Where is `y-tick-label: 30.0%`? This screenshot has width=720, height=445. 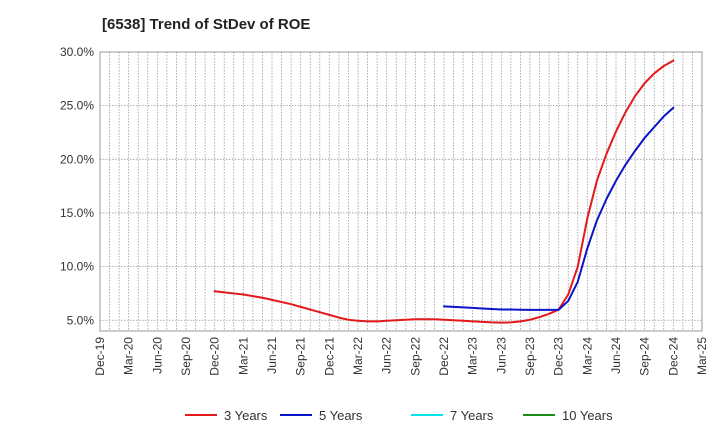
y-tick-label: 30.0% is located at coordinates (77, 52).